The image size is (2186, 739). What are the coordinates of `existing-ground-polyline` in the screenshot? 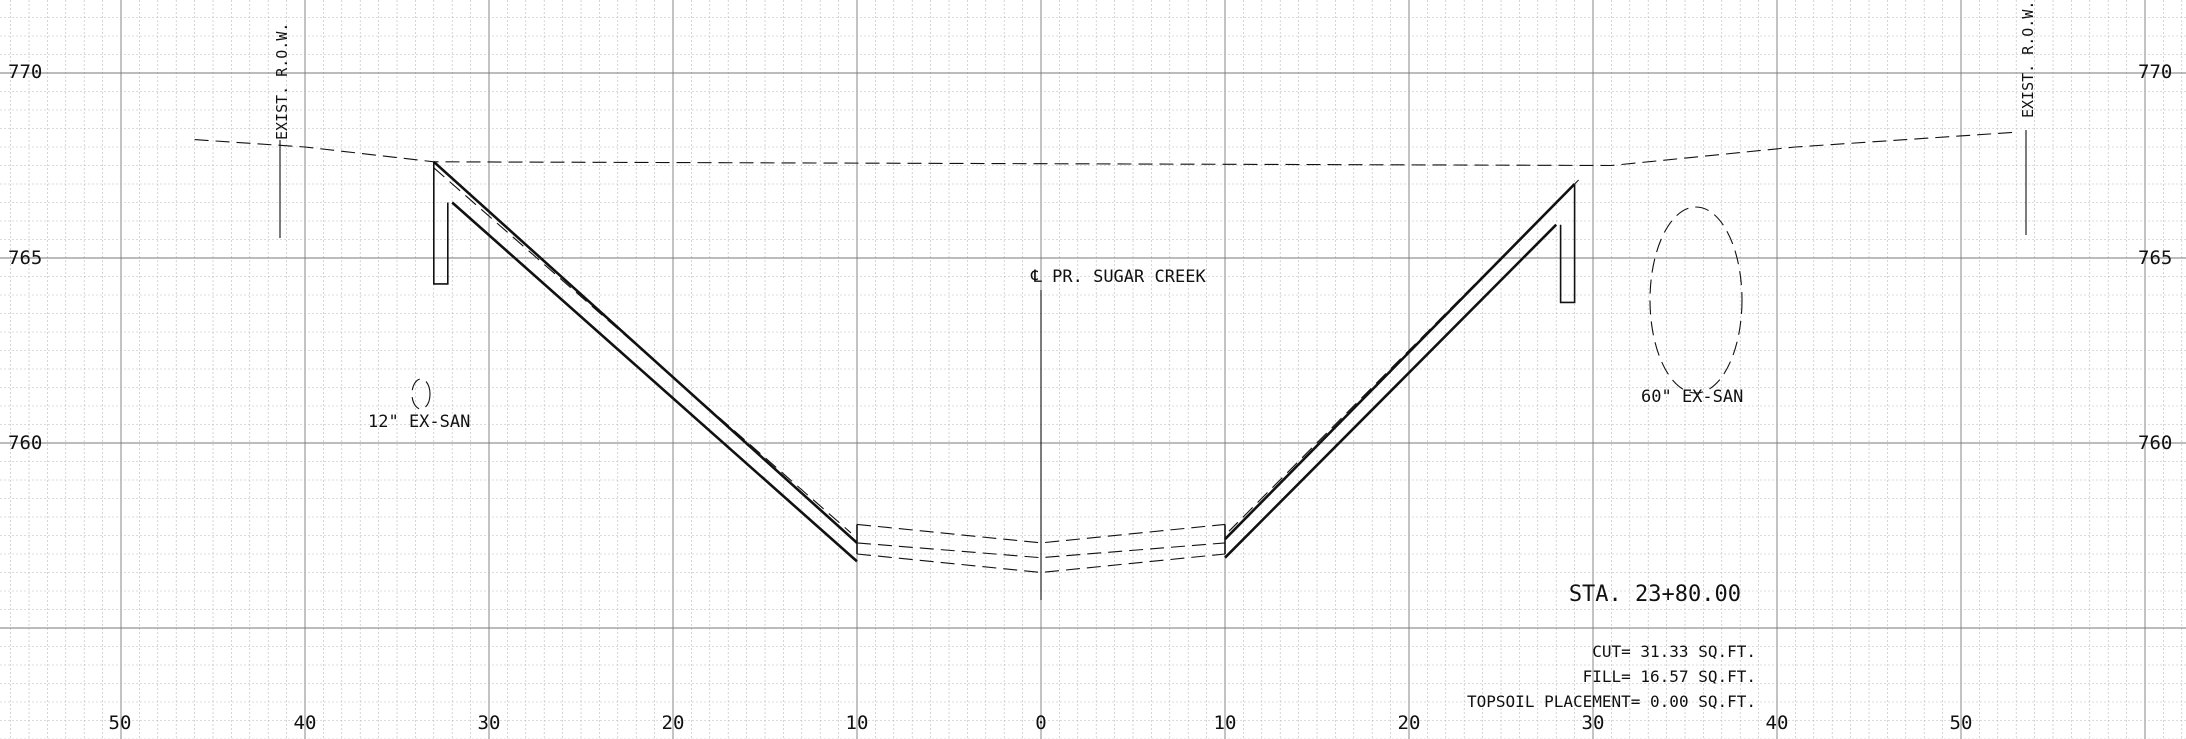 It's located at (1105, 149).